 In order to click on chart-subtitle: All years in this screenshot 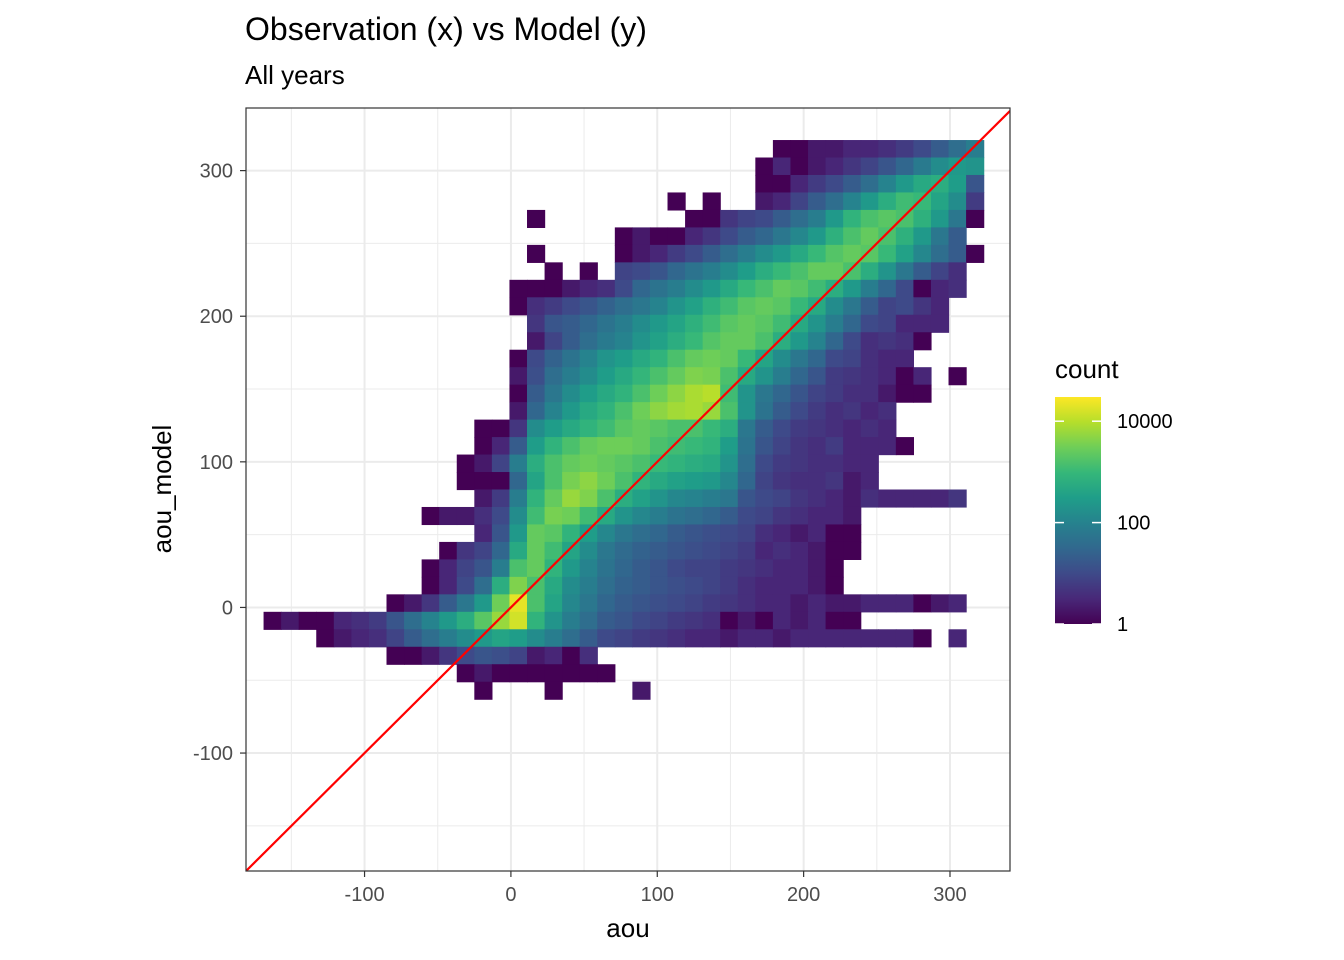, I will do `click(295, 75)`.